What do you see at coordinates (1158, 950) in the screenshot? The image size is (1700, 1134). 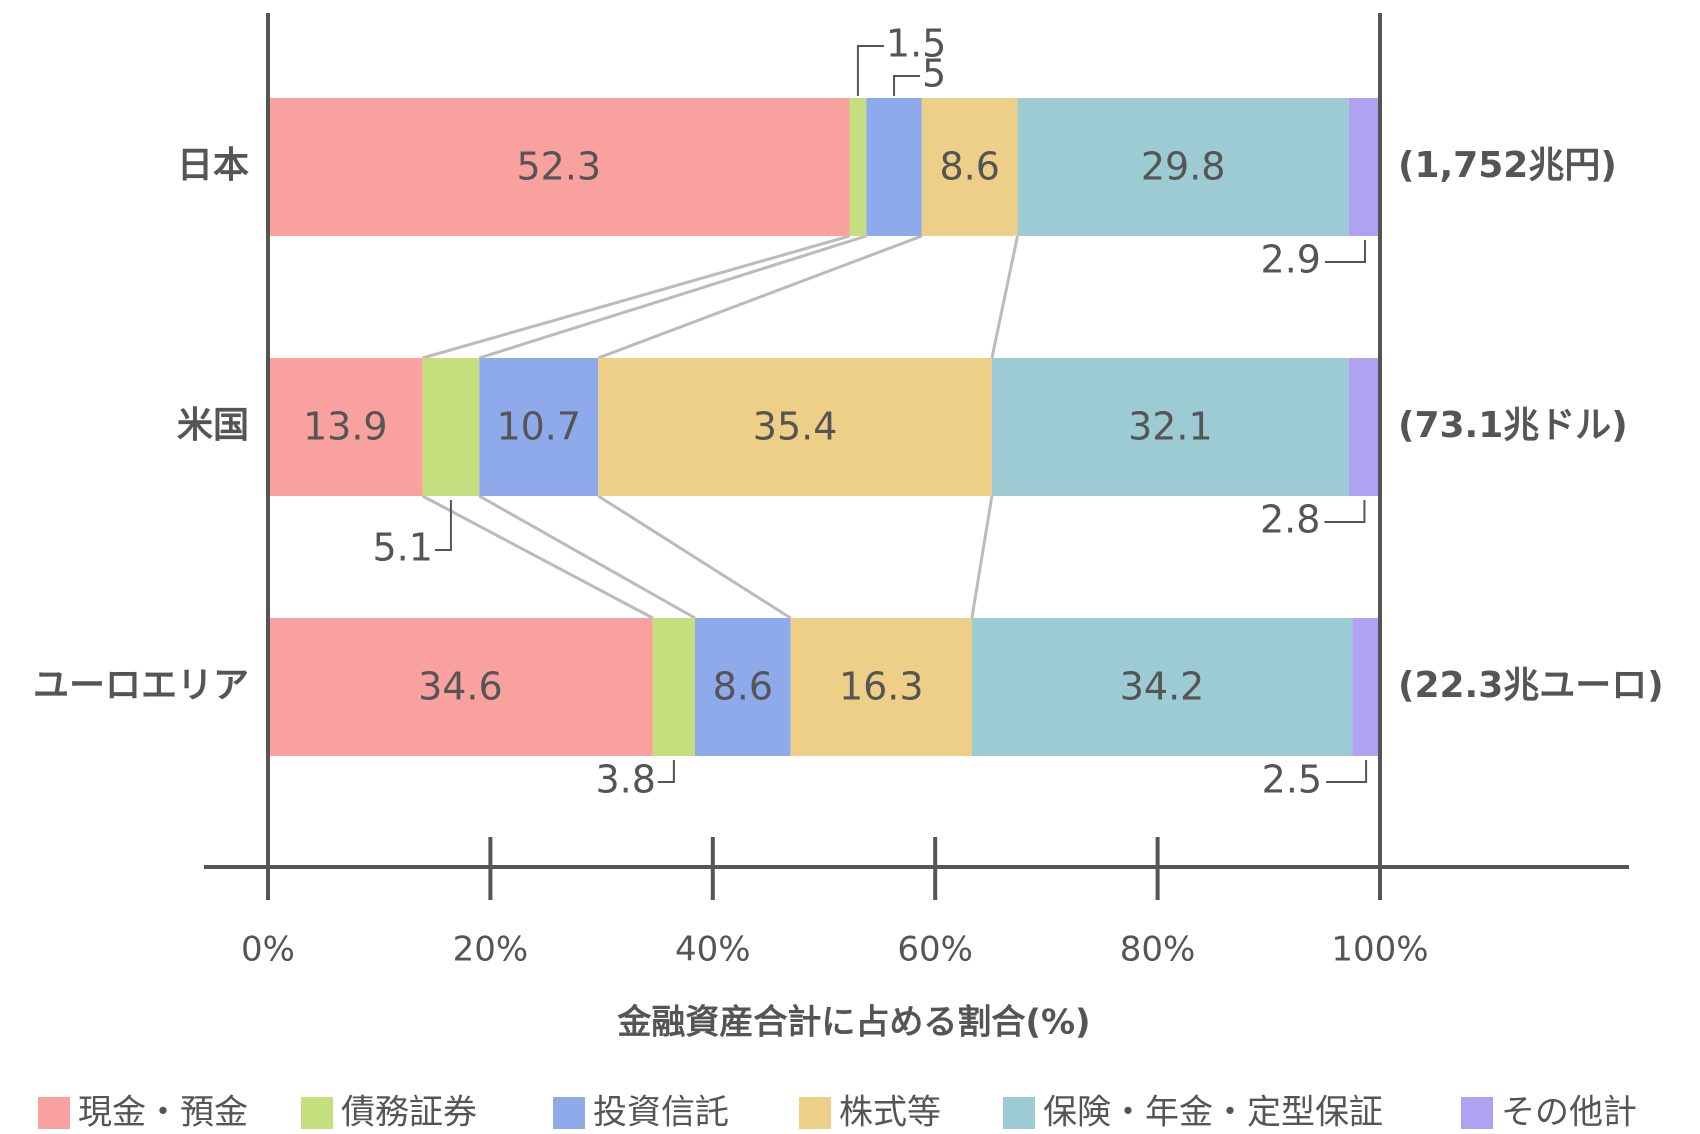 I see `x-tick-label: 80%` at bounding box center [1158, 950].